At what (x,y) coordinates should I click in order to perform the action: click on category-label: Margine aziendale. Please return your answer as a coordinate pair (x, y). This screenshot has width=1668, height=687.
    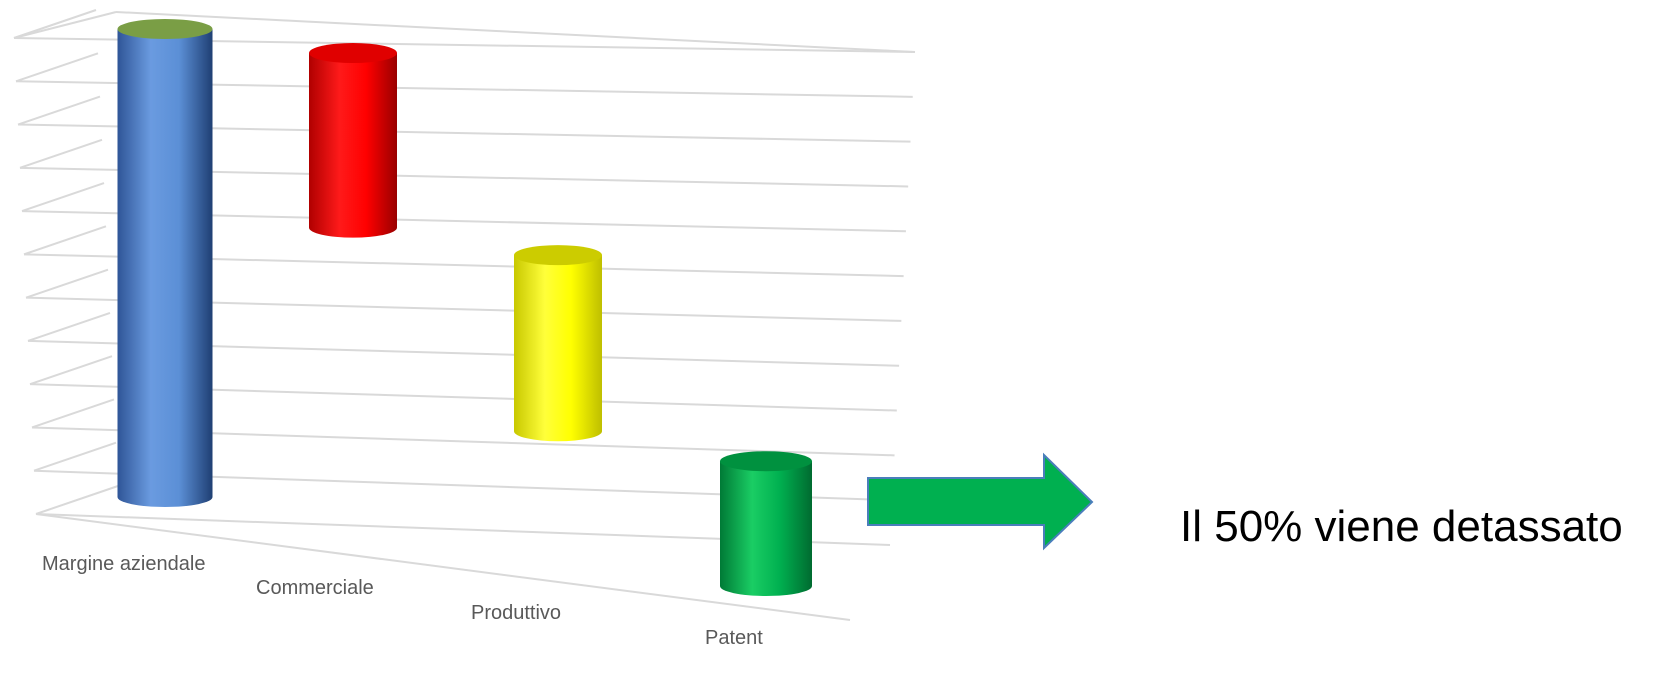
    Looking at the image, I should click on (123, 564).